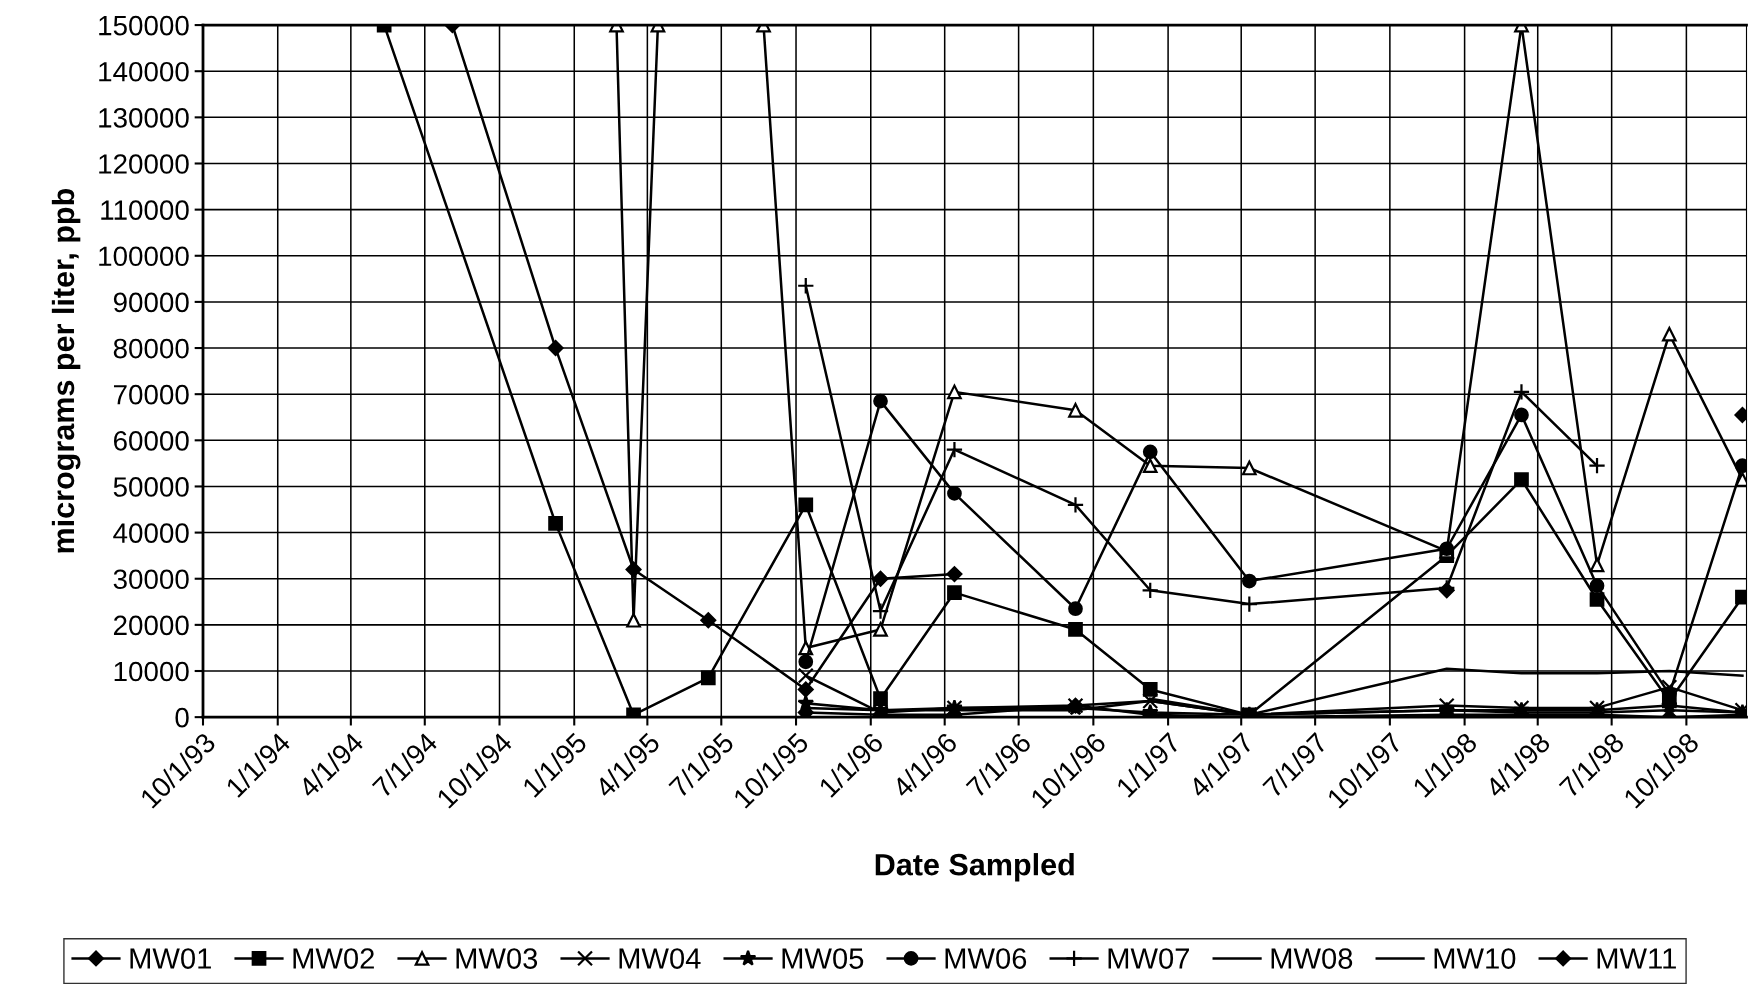 This screenshot has width=1750, height=1003. Describe the element at coordinates (182, 717) in the screenshot. I see `y-tick-label: 0` at that location.